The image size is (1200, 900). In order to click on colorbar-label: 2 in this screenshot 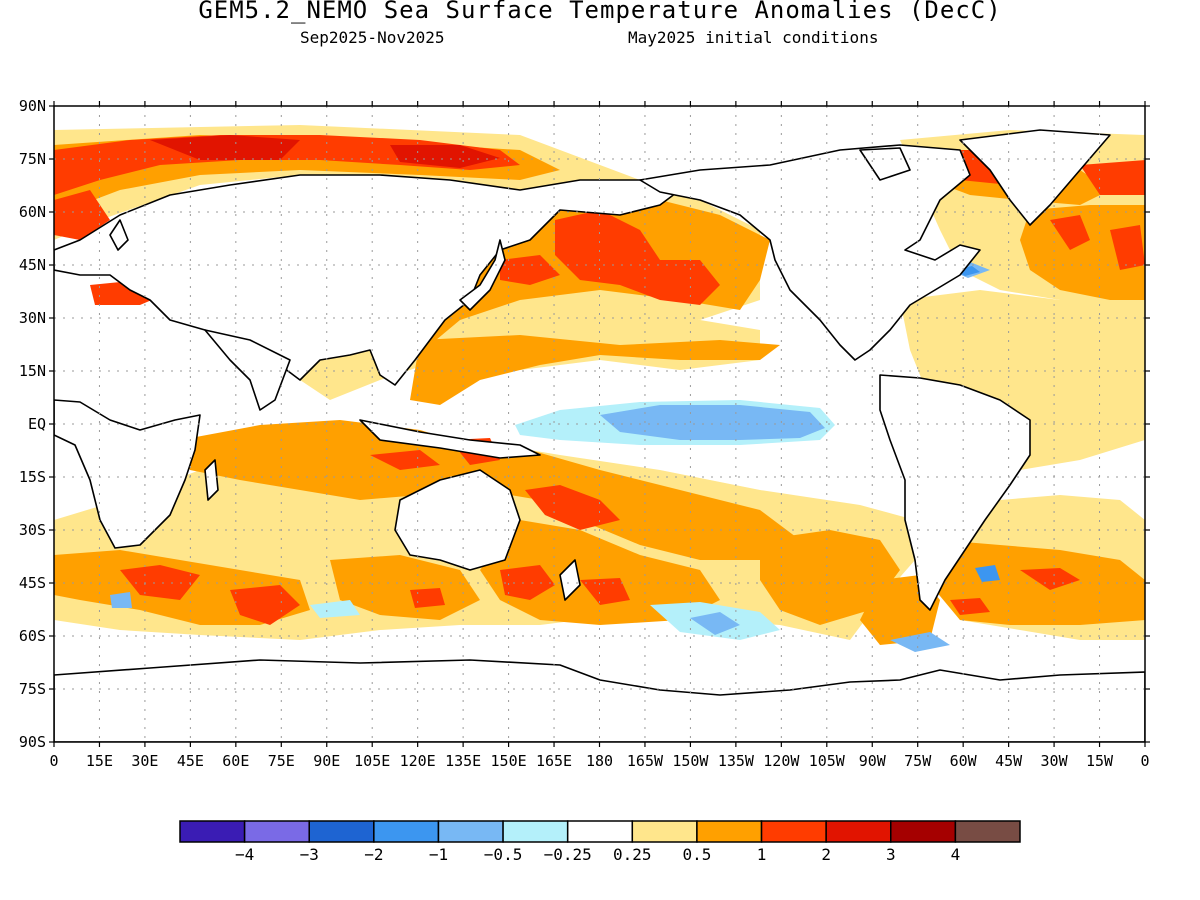, I will do `click(826, 854)`.